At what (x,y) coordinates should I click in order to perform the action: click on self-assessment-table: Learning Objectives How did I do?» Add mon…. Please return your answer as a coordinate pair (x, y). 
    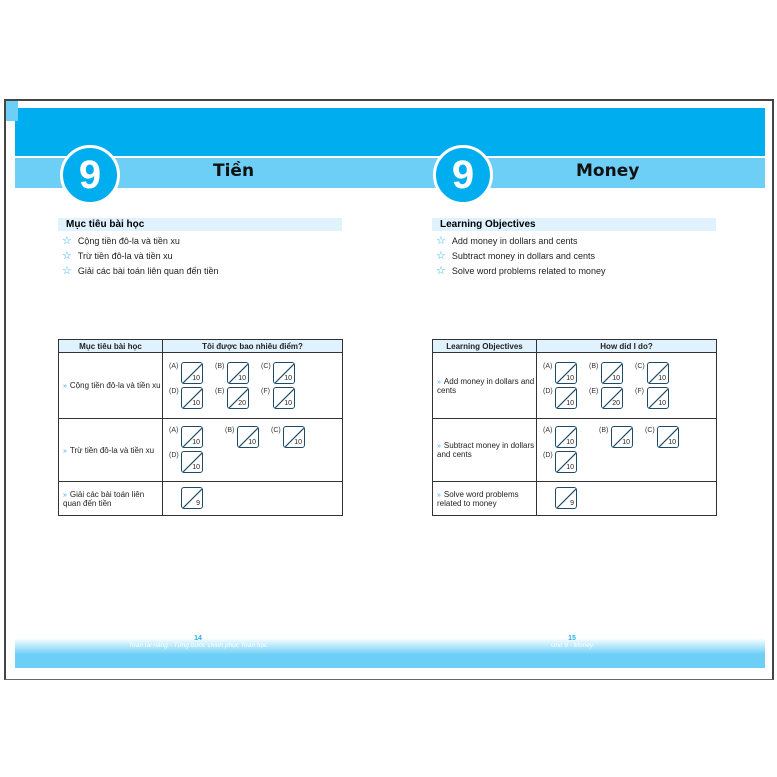
    Looking at the image, I should click on (574, 427).